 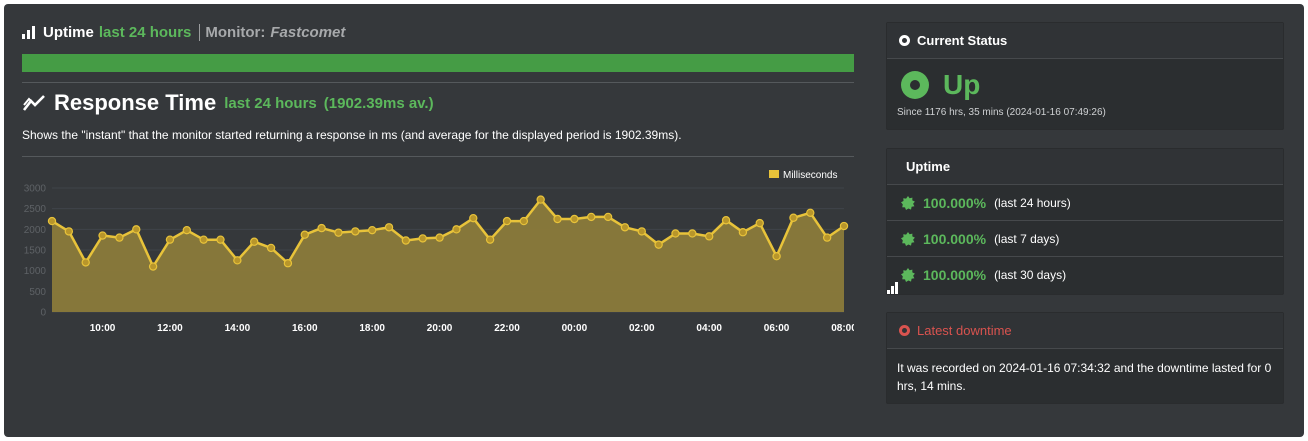 I want to click on x-tick-label: 16:00, so click(x=305, y=328).